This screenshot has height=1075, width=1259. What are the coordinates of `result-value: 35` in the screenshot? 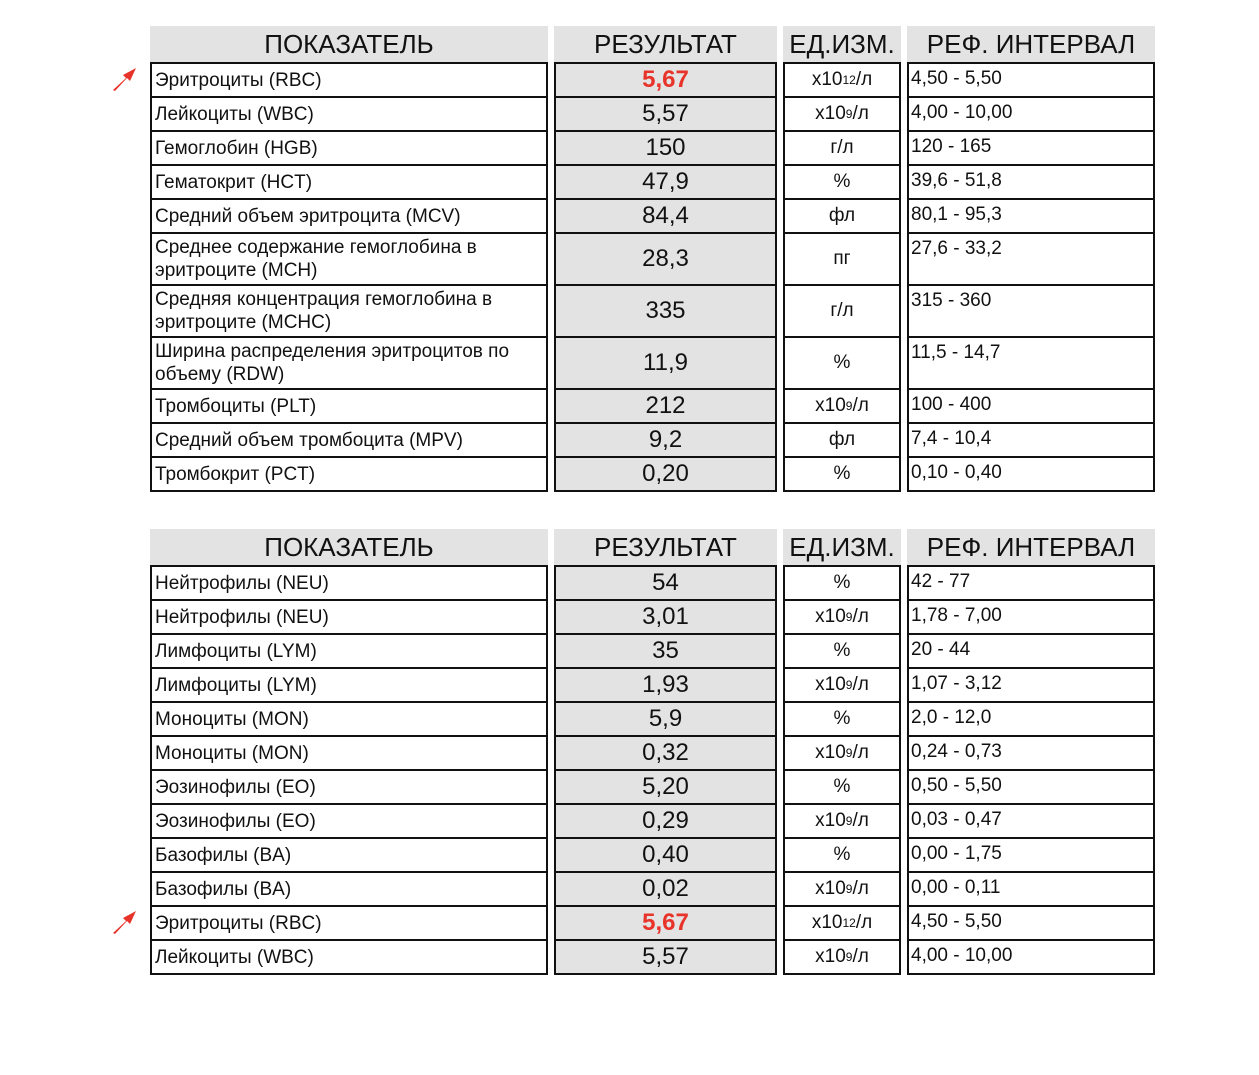 It's located at (665, 651).